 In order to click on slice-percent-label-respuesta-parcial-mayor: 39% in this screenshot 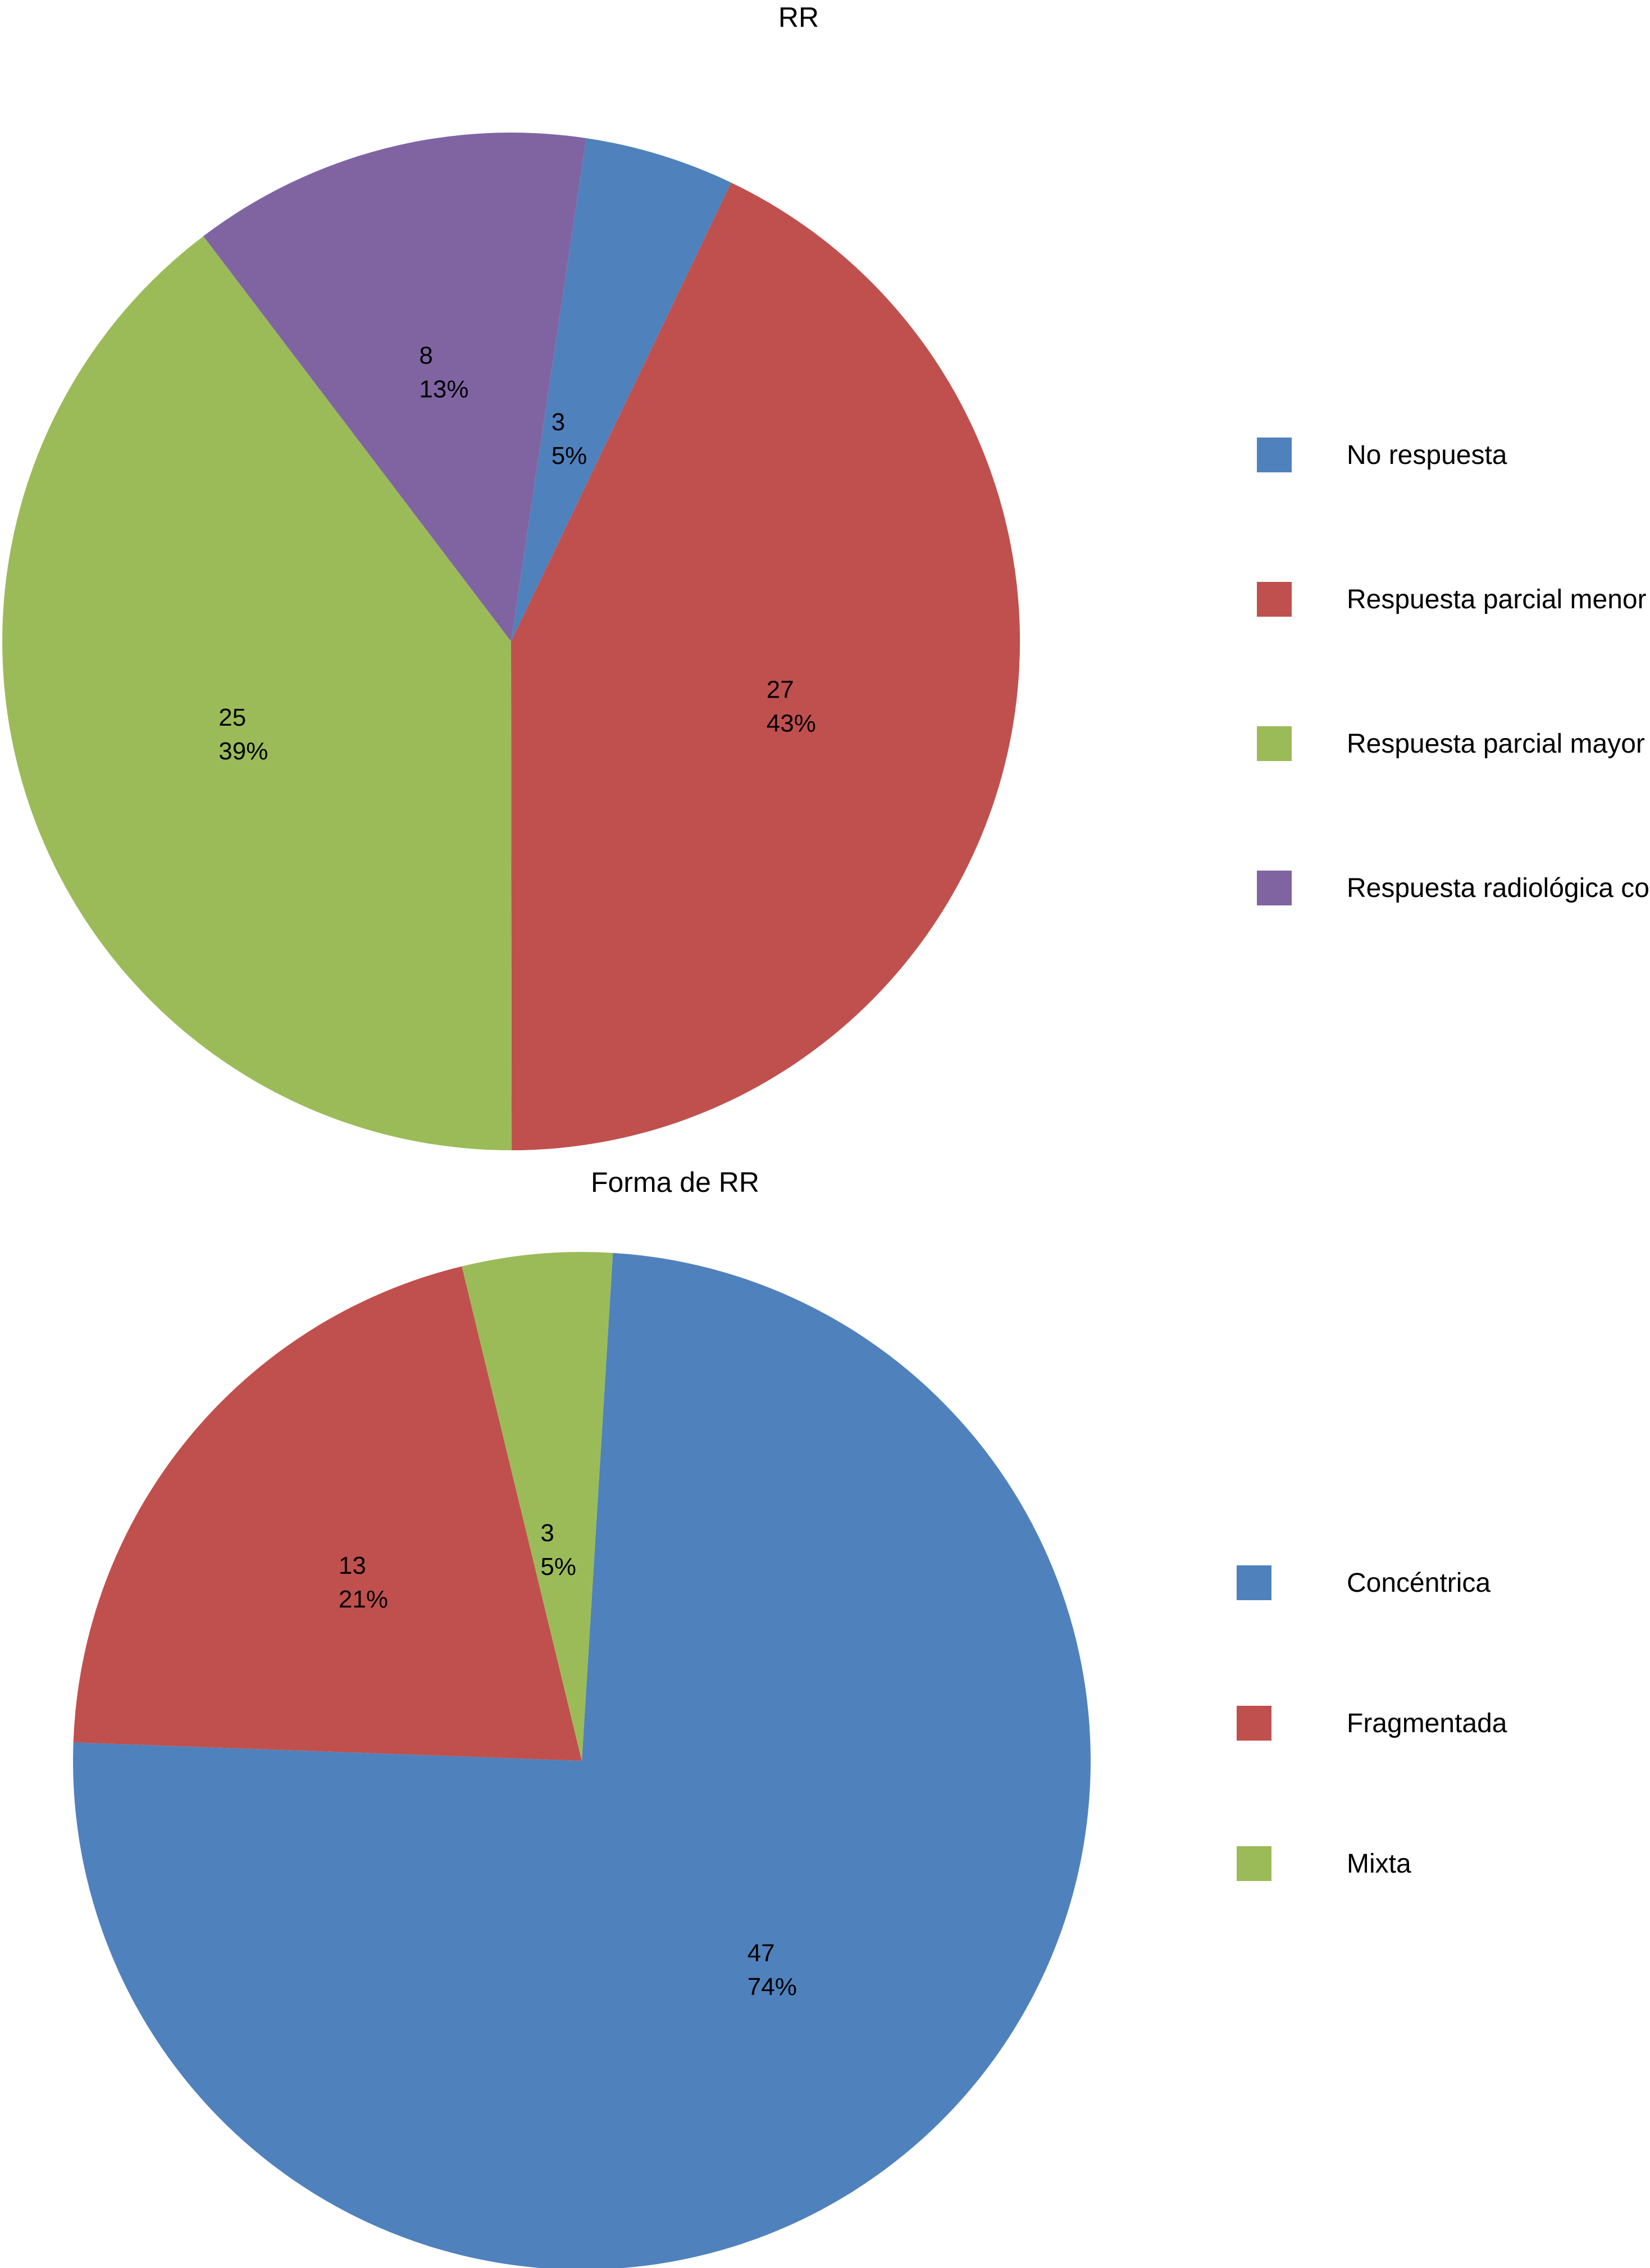, I will do `click(243, 751)`.